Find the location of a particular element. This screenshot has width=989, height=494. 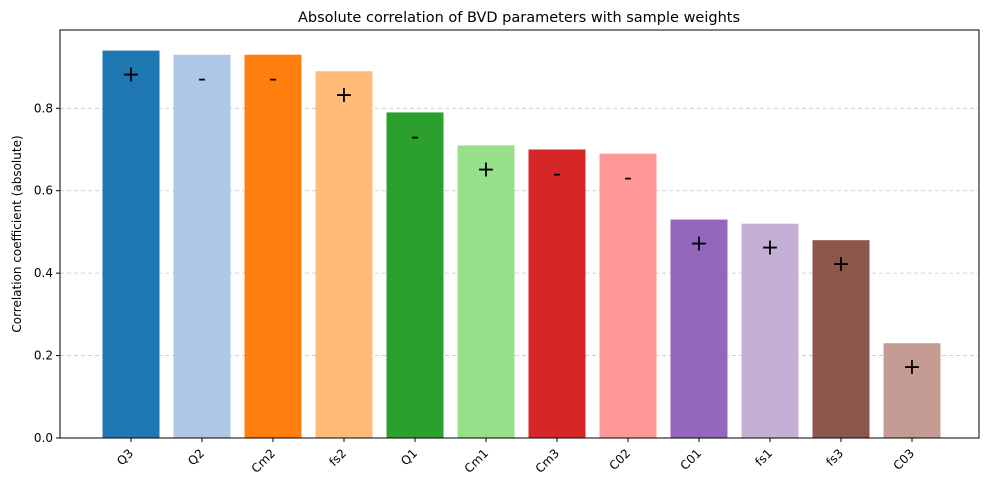

bar-fs3 is located at coordinates (841, 339).